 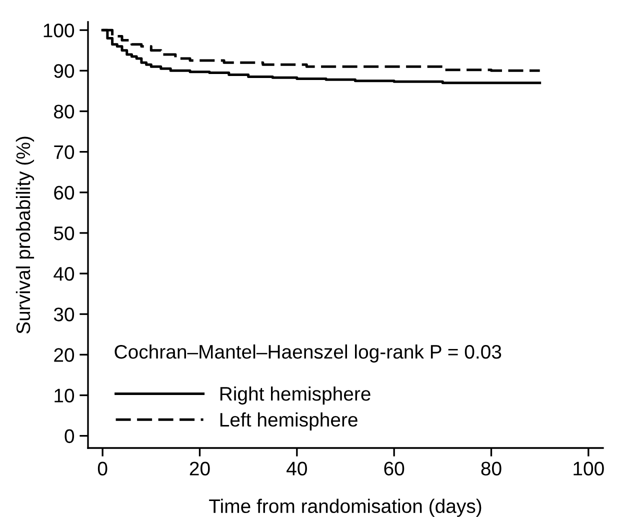 What do you see at coordinates (64, 193) in the screenshot?
I see `y-tick-label: 60` at bounding box center [64, 193].